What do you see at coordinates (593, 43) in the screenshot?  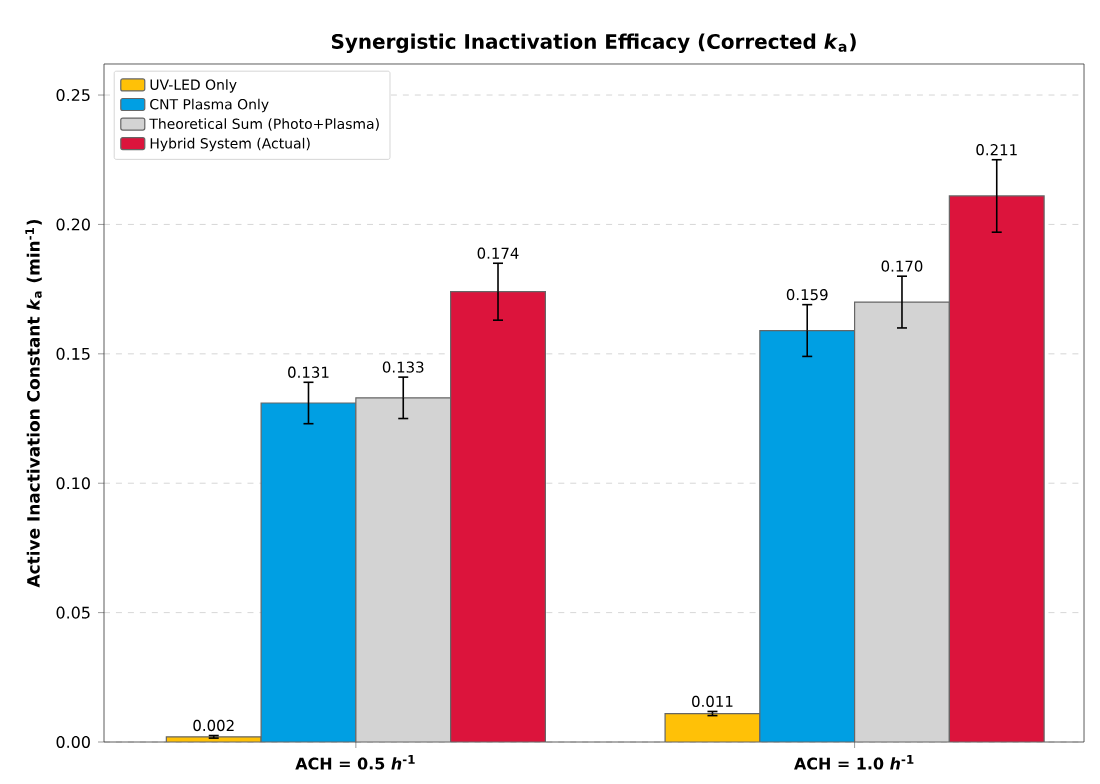 I see `chart-title: Synergistic Inactivation Efficacy (Corrected k$_{a}$)` at bounding box center [593, 43].